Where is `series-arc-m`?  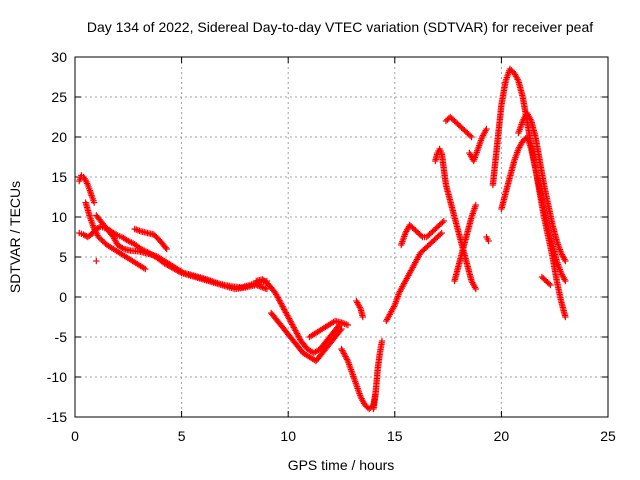
series-arc-m is located at coordinates (422, 233).